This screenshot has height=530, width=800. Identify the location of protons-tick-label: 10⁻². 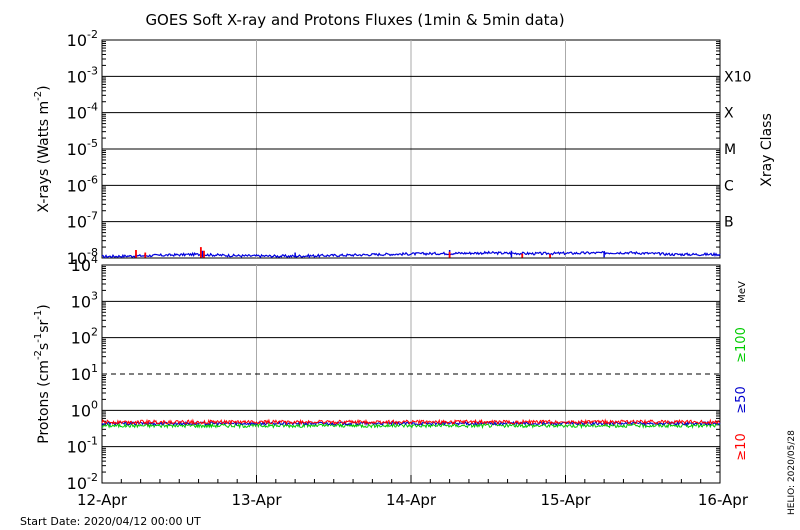
(82, 482).